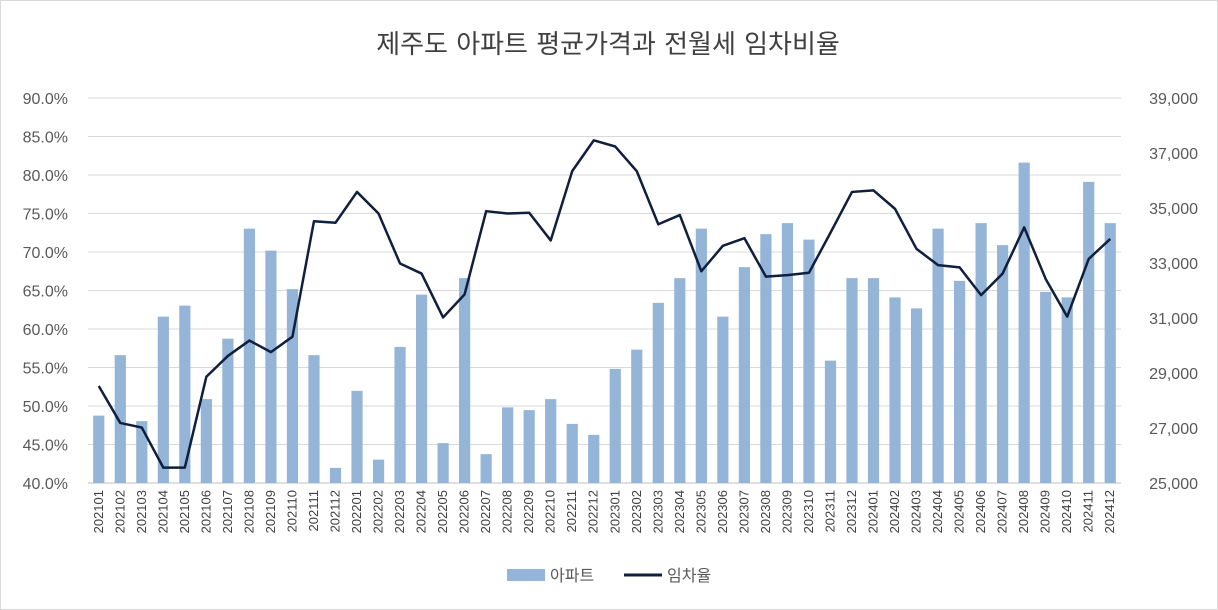 This screenshot has width=1218, height=610. Describe the element at coordinates (248, 511) in the screenshot. I see `x-tick-label: 202108` at that location.